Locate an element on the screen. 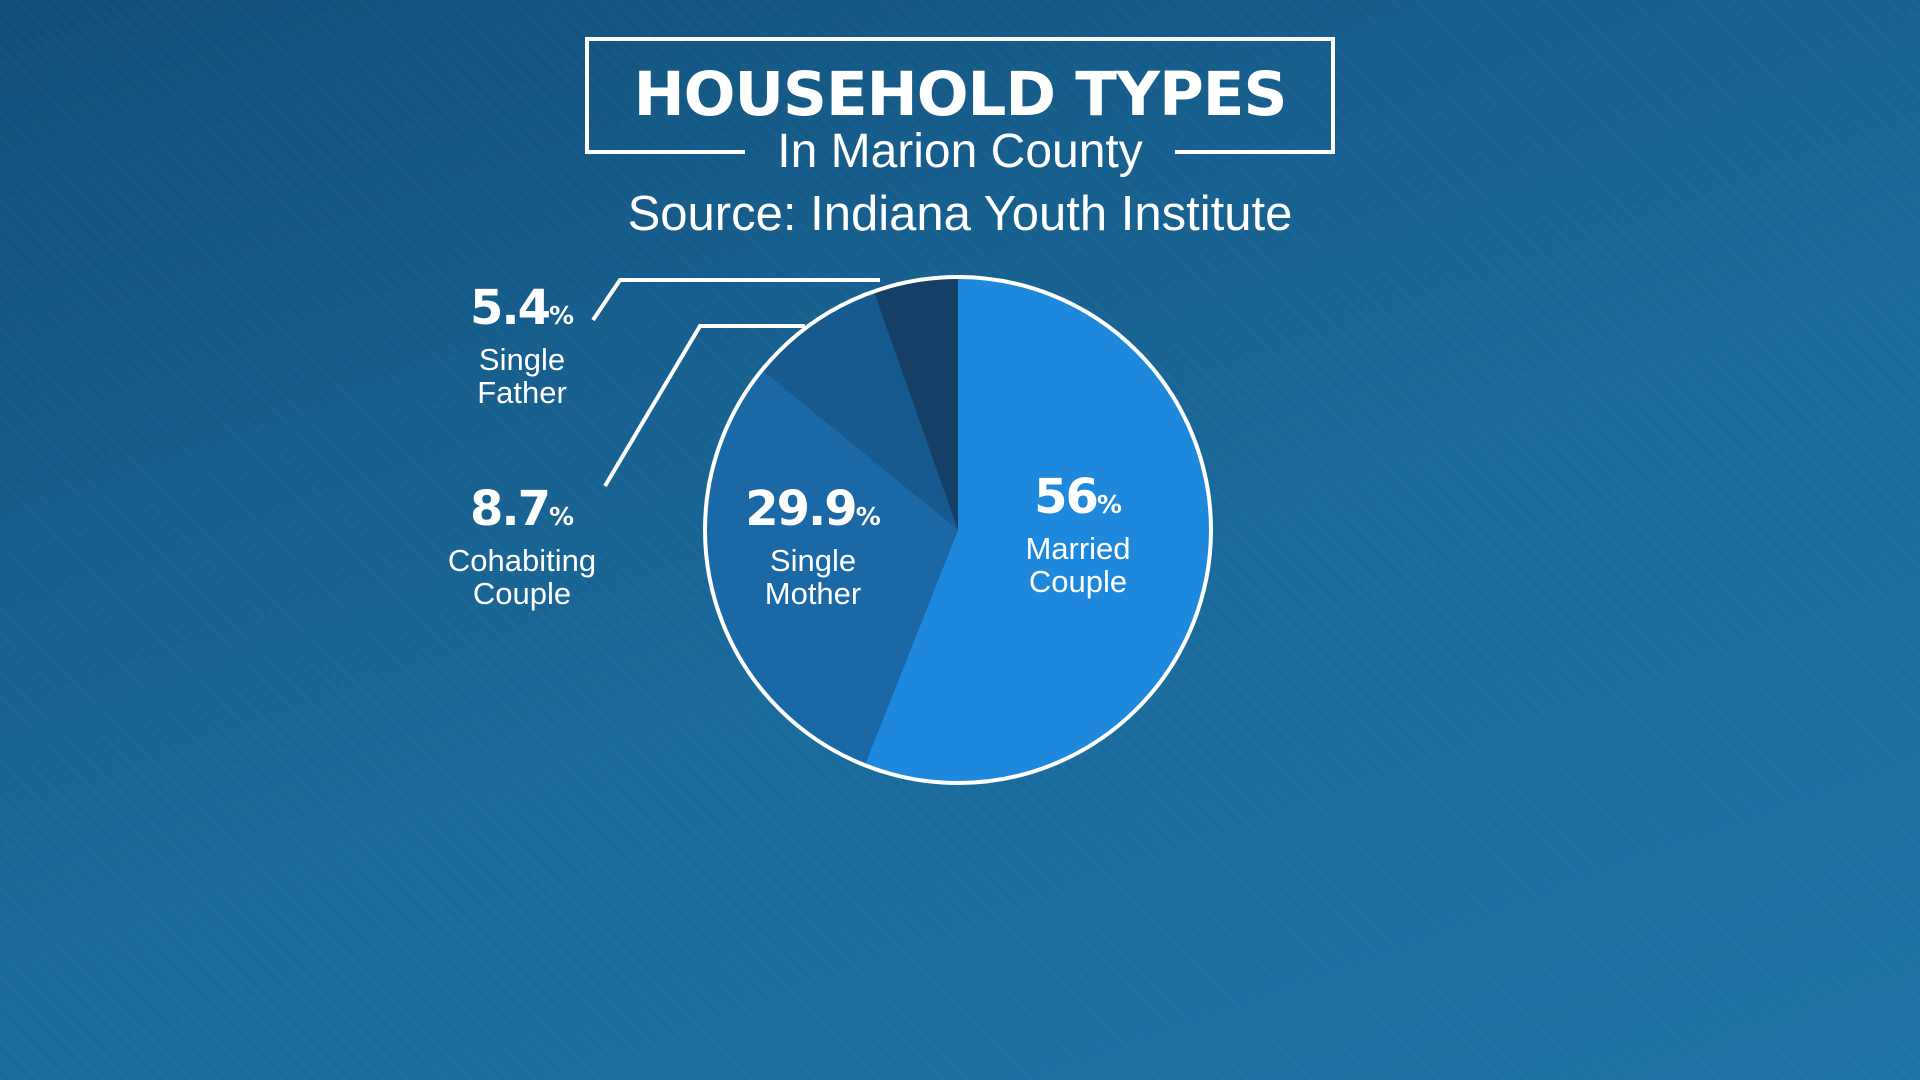  title-frame-bottom-right is located at coordinates (1255, 152).